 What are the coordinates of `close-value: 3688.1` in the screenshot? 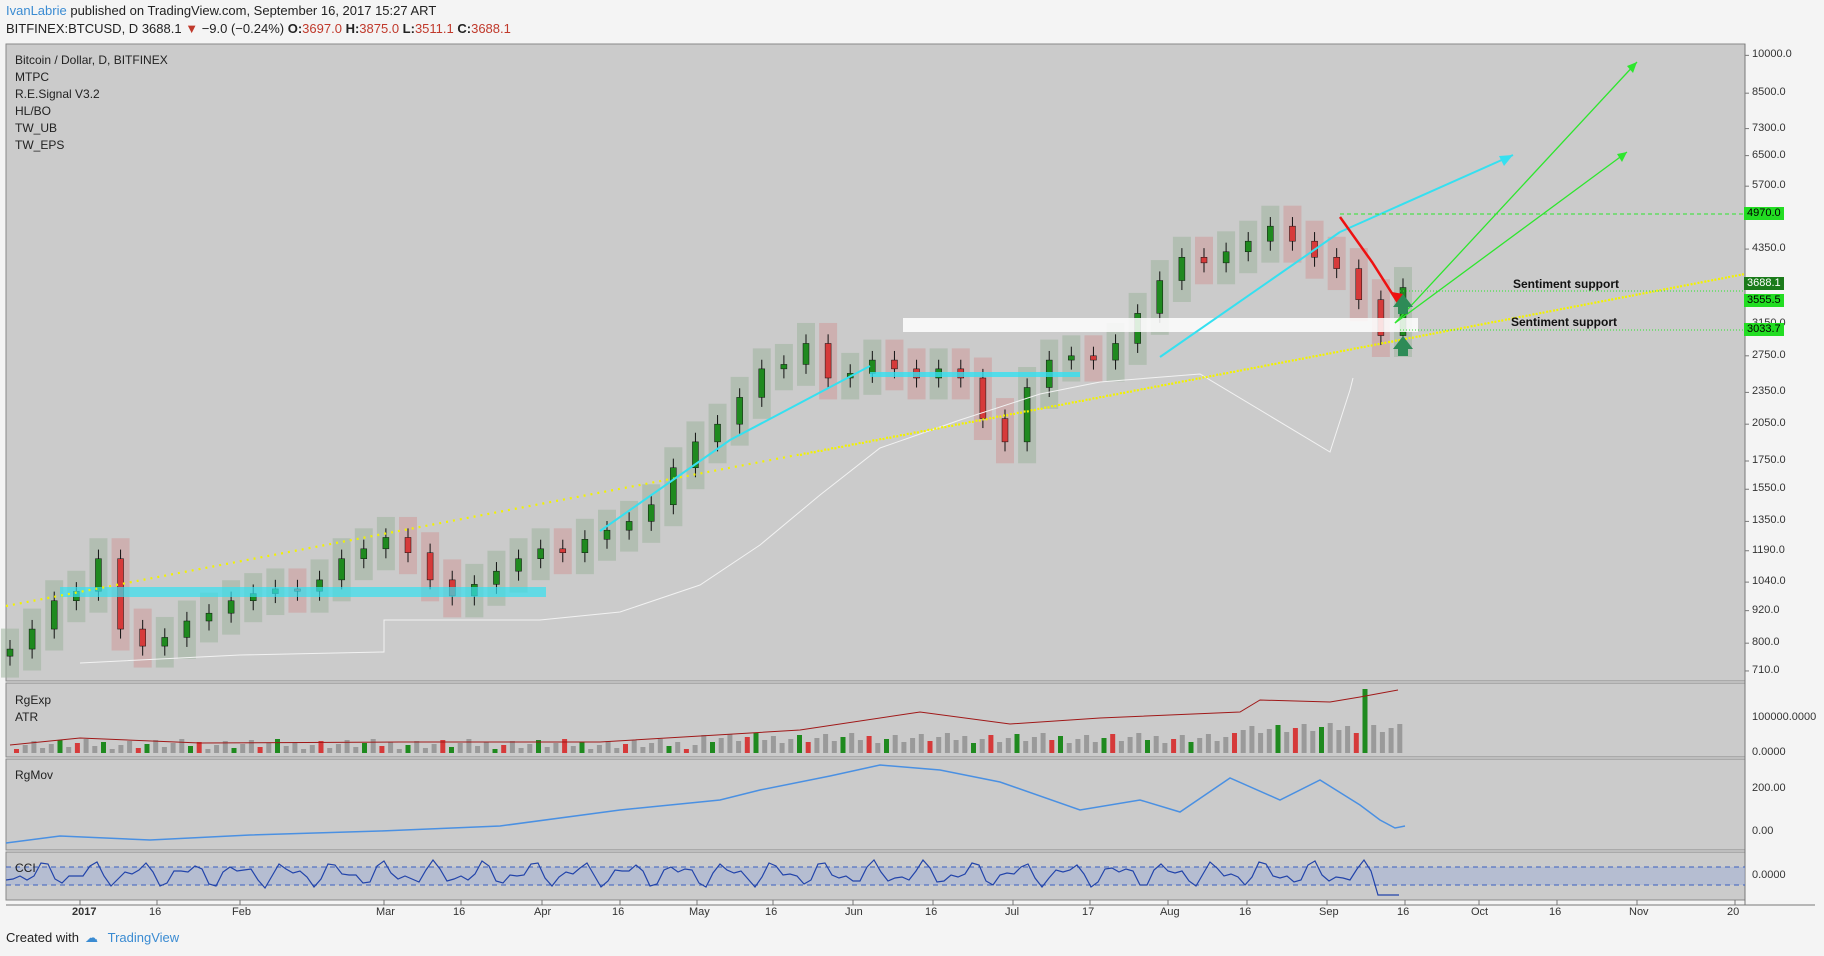 It's located at (491, 28).